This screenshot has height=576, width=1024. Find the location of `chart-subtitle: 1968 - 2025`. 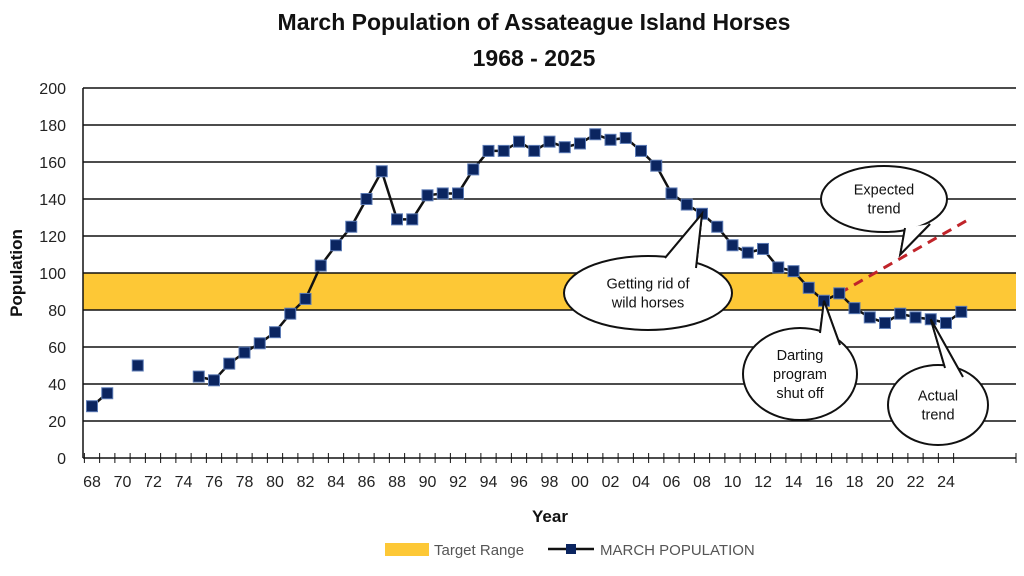

chart-subtitle: 1968 - 2025 is located at coordinates (534, 58).